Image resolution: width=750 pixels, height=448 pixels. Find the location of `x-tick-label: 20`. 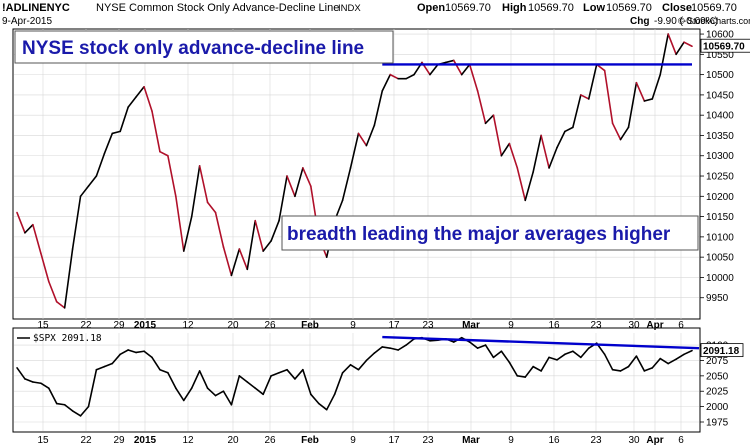

x-tick-label: 20 is located at coordinates (233, 325).